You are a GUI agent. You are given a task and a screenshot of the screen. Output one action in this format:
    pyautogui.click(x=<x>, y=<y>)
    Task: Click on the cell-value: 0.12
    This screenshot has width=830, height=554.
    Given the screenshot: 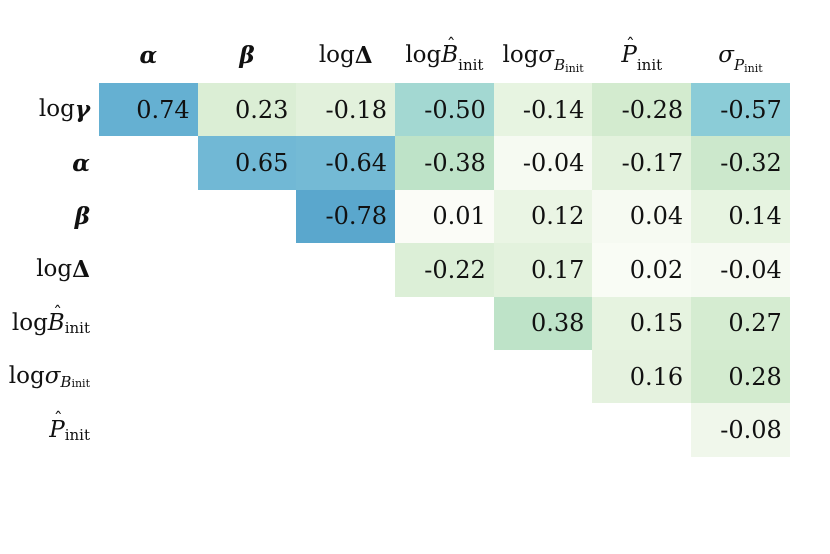 What is the action you would take?
    pyautogui.click(x=558, y=216)
    